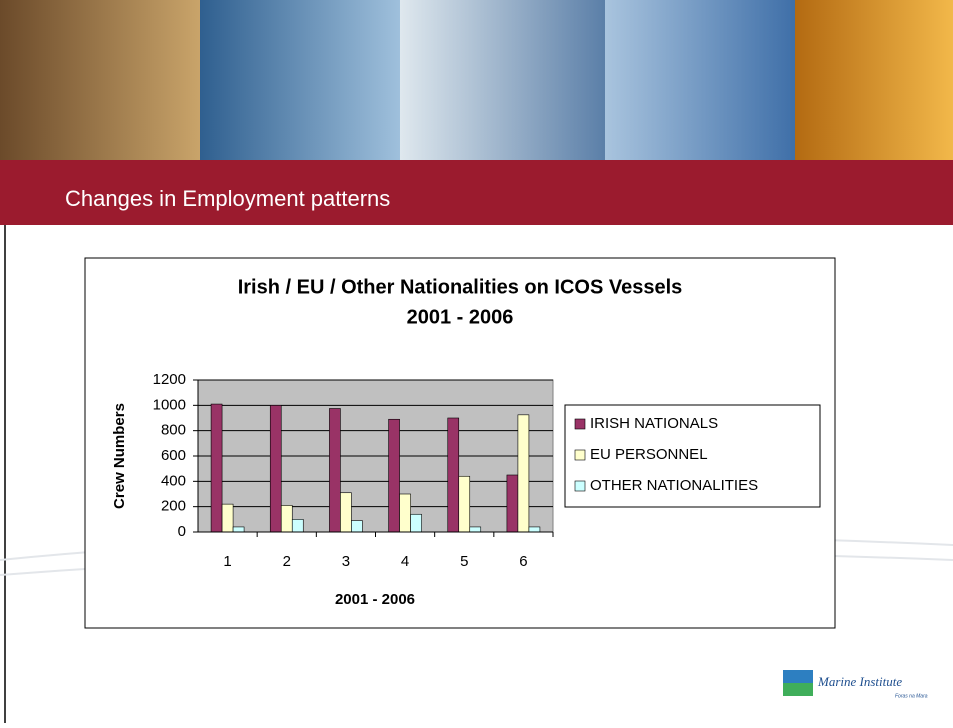 Image resolution: width=953 pixels, height=728 pixels. Describe the element at coordinates (476, 192) in the screenshot. I see `title-band` at that location.